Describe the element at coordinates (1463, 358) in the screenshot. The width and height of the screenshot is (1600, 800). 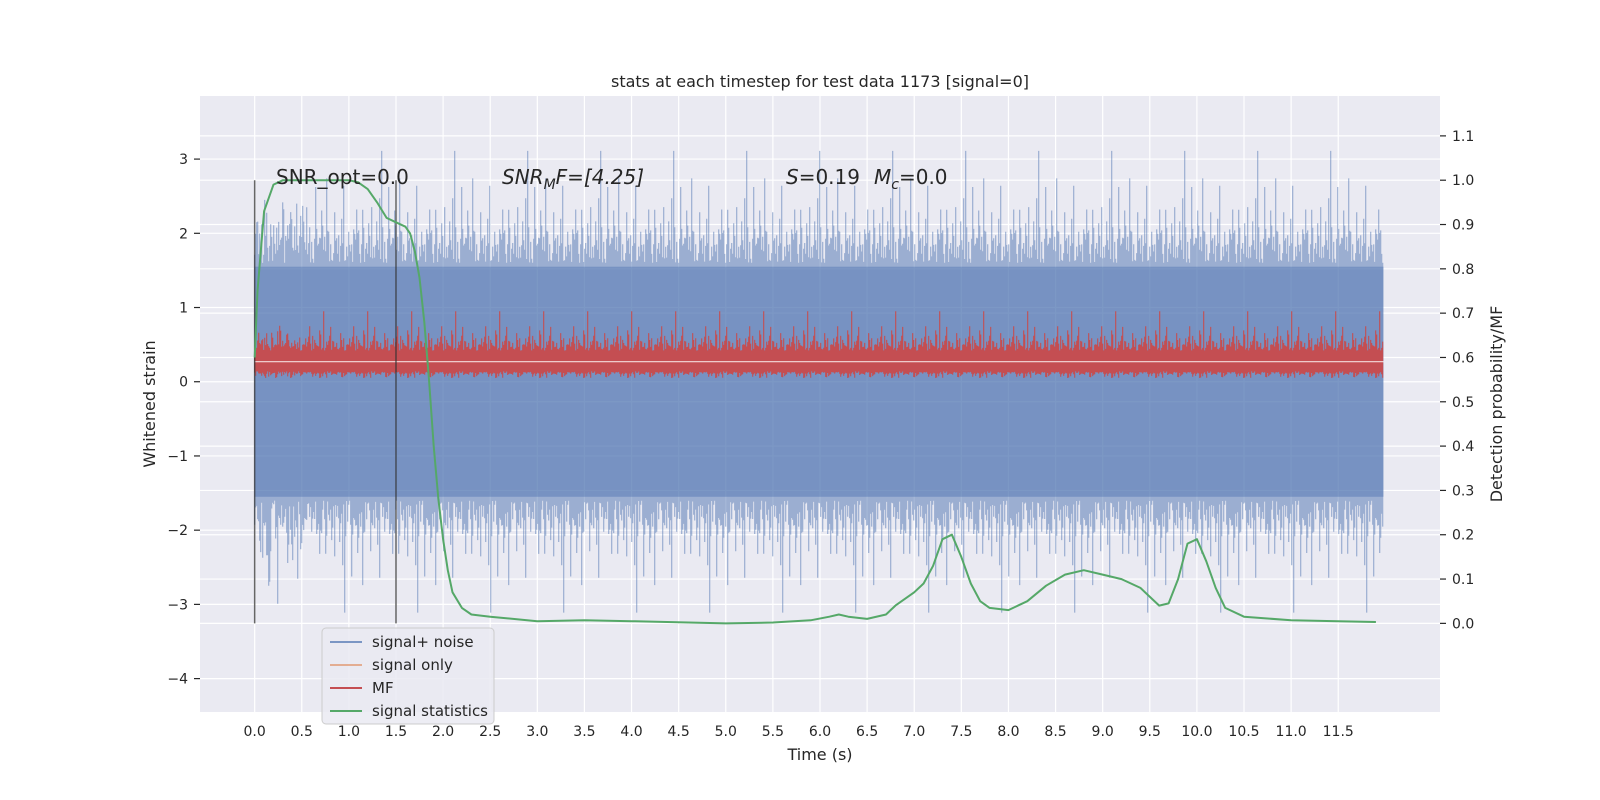
I see `y-right-tick-label: 0.6` at that location.